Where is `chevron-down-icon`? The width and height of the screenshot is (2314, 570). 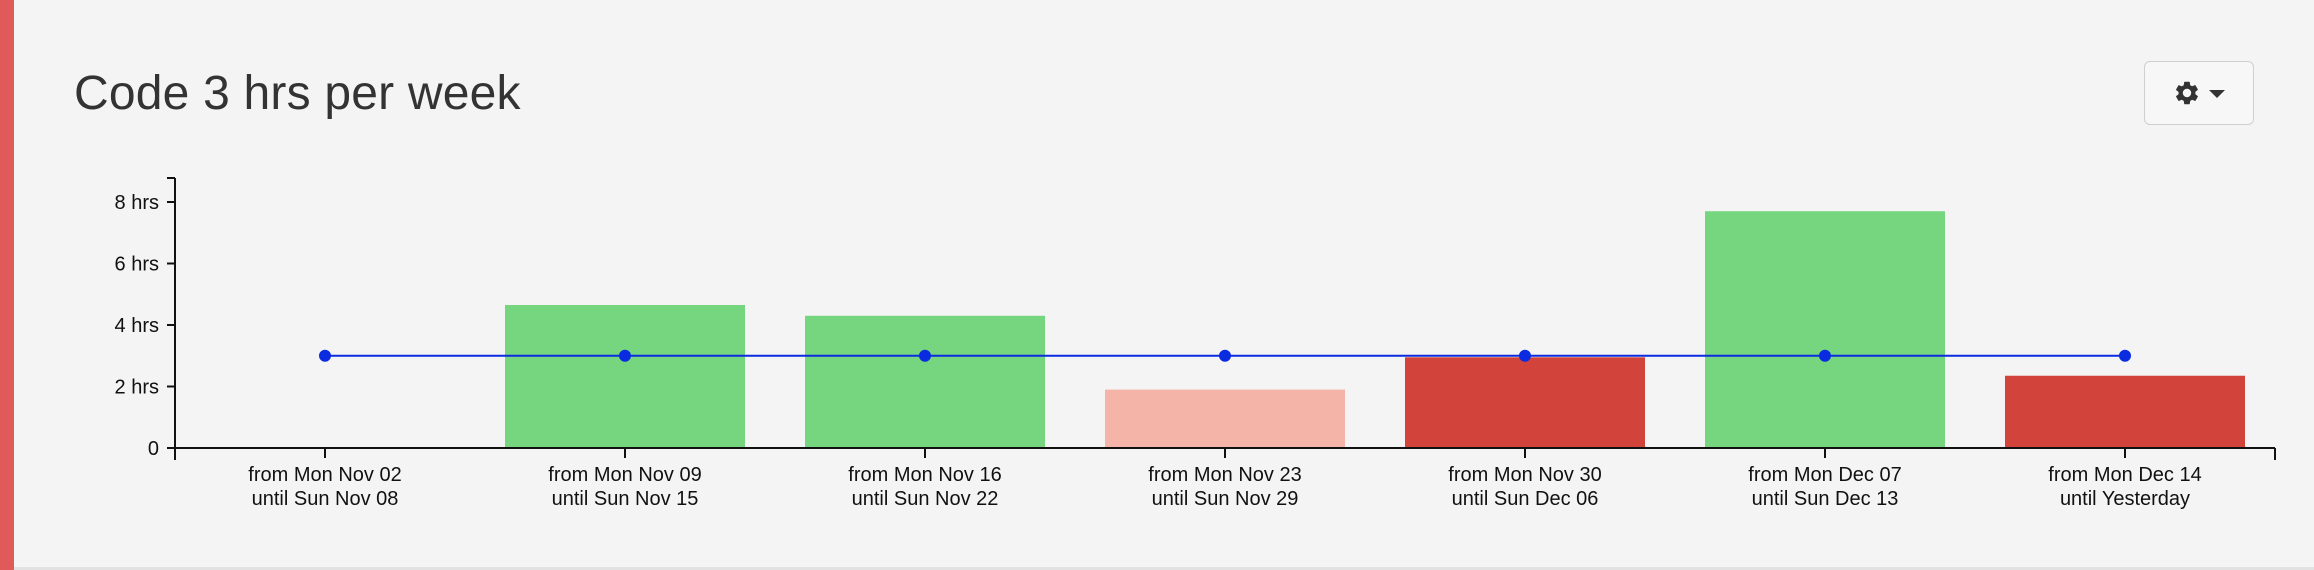 chevron-down-icon is located at coordinates (2217, 94).